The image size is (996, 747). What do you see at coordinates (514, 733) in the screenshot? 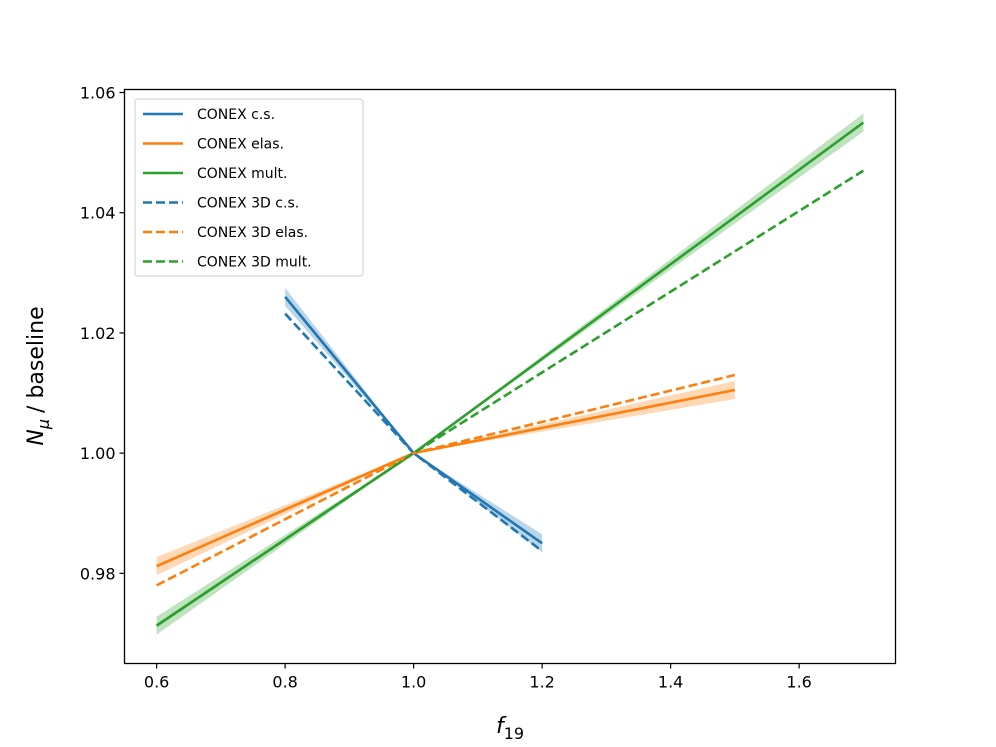
I see `x-axis-title-sub: 19` at bounding box center [514, 733].